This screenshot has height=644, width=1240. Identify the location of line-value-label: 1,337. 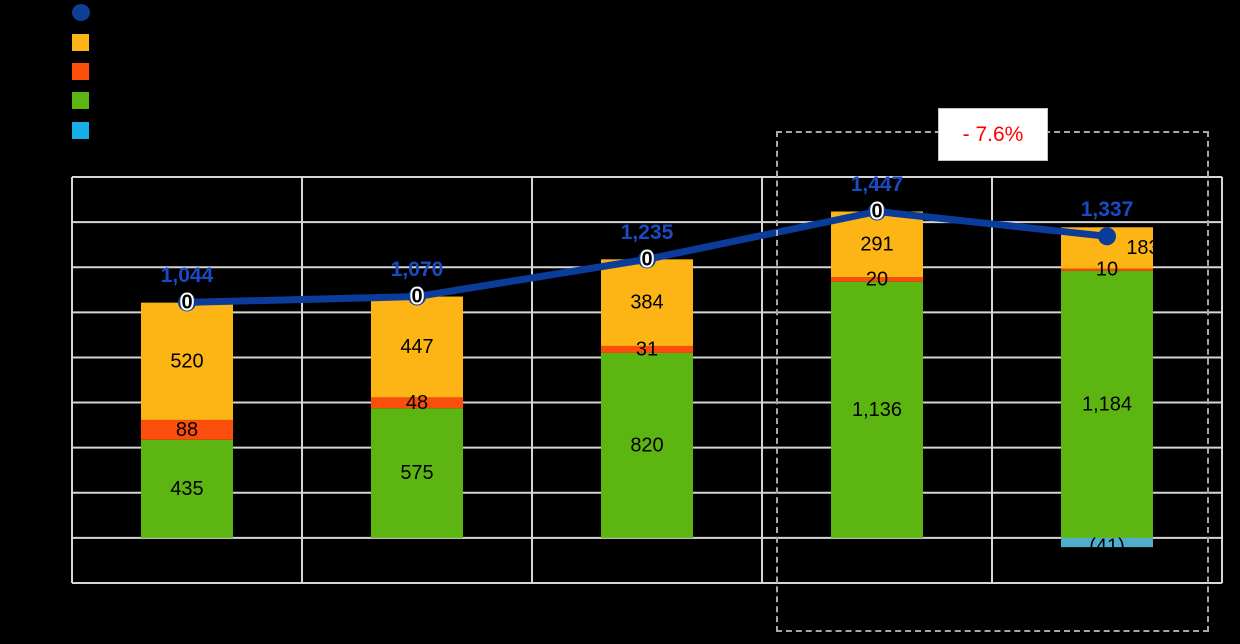
(1107, 209).